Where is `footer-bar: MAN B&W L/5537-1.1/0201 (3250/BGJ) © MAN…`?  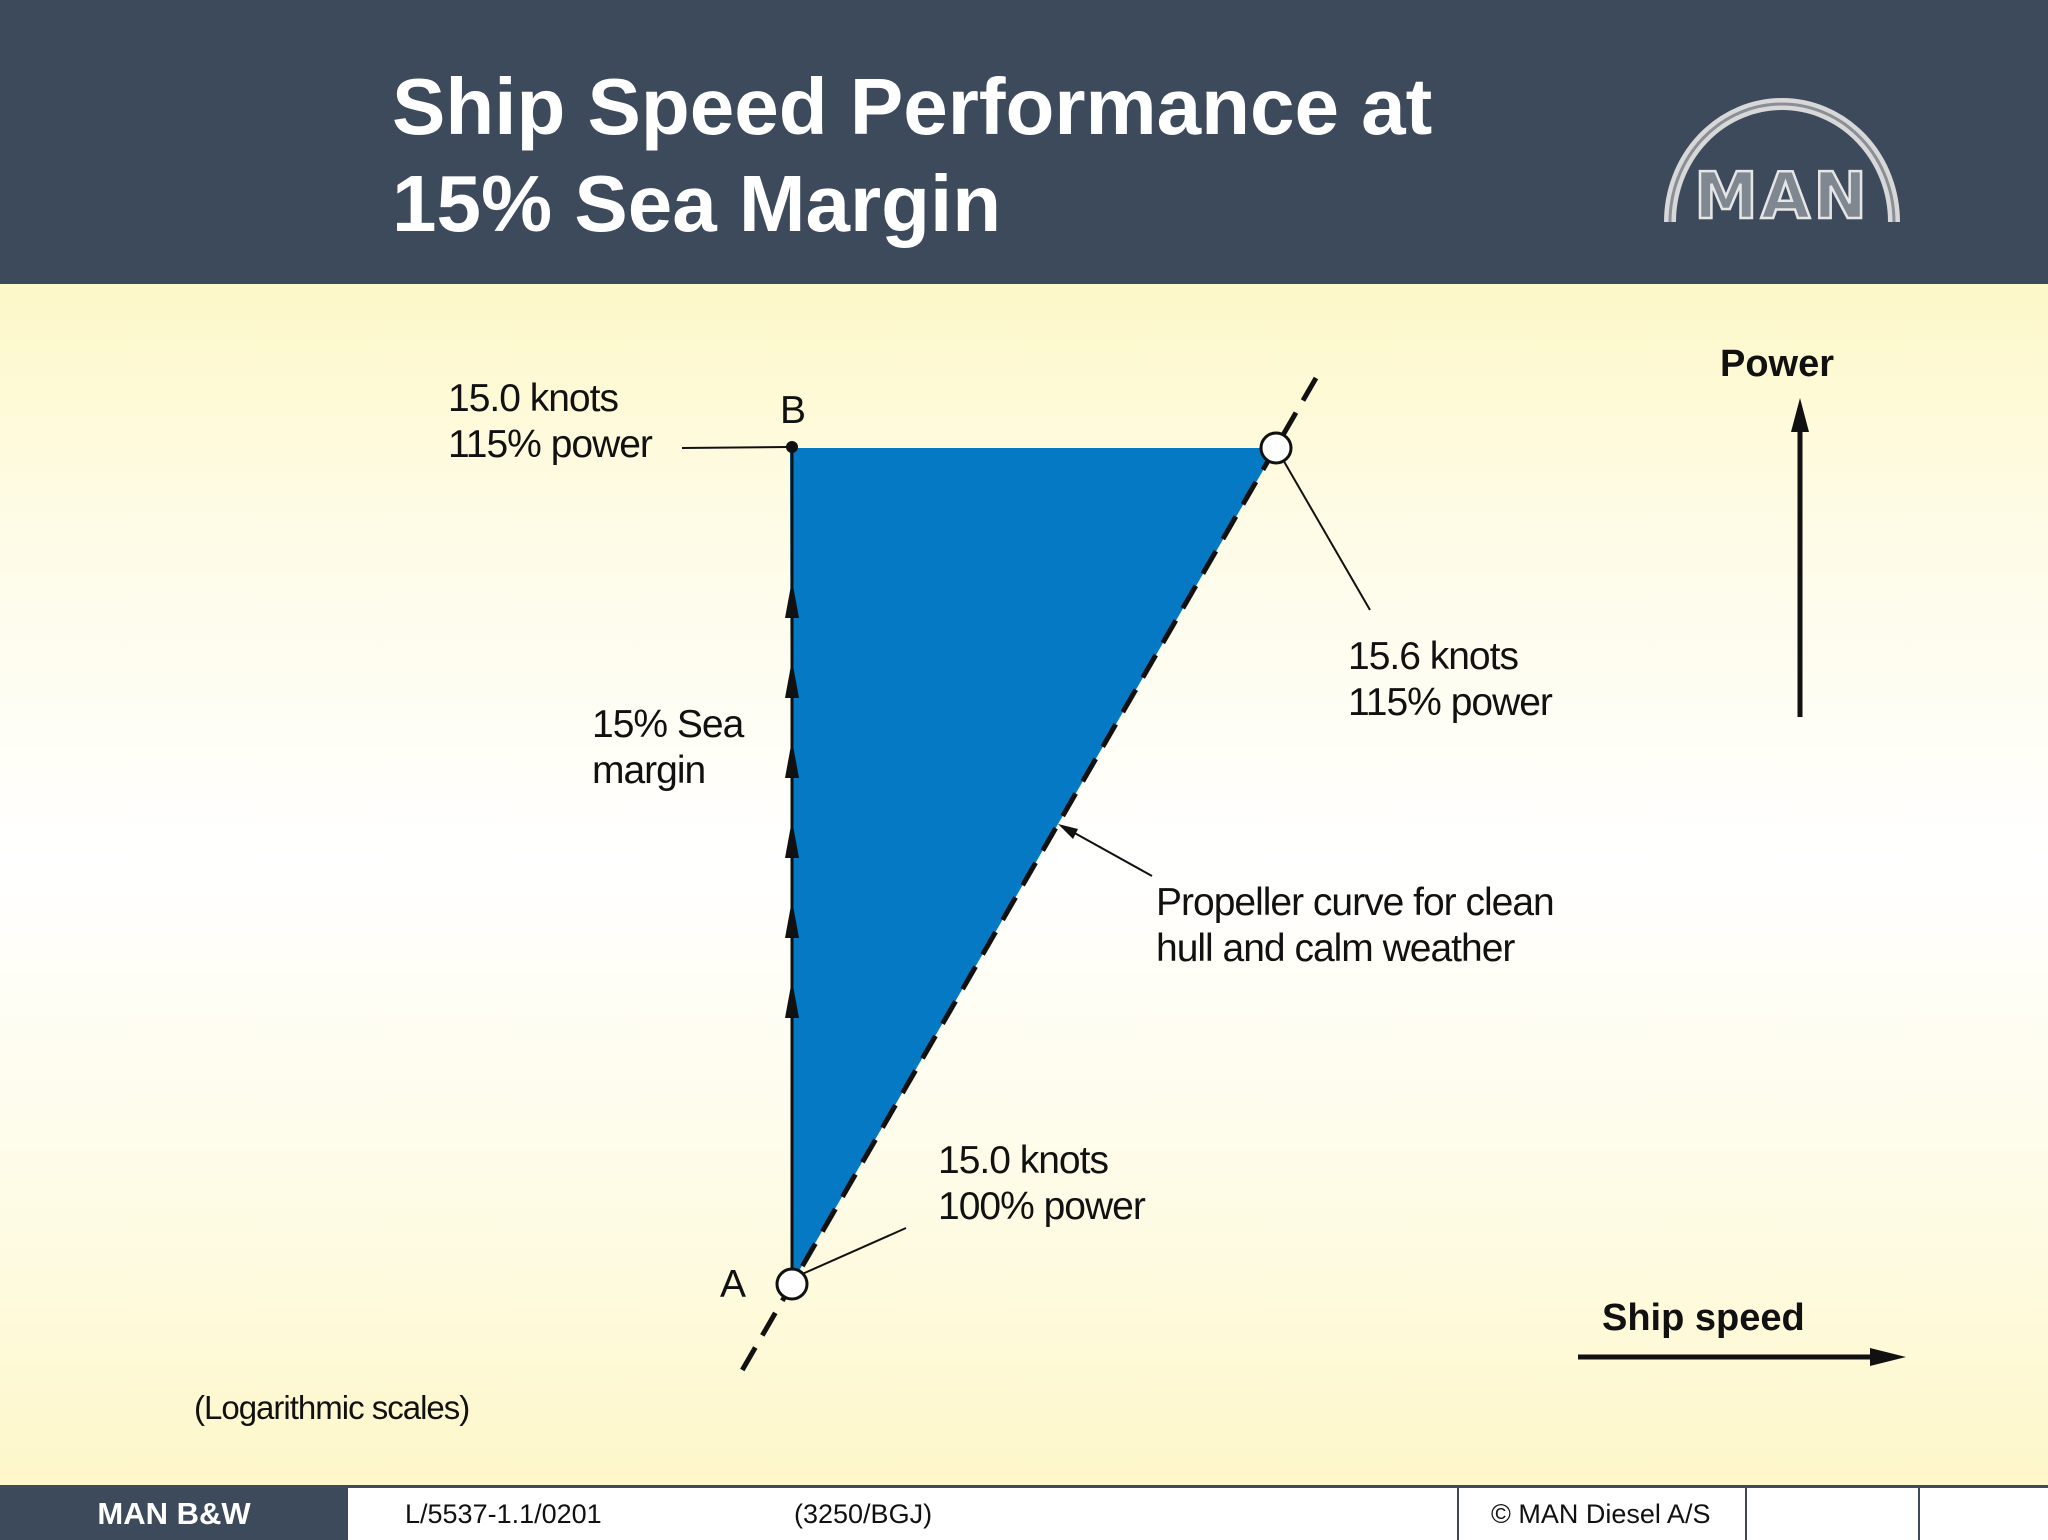
footer-bar: MAN B&W L/5537-1.1/0201 (3250/BGJ) © MAN… is located at coordinates (1024, 1512).